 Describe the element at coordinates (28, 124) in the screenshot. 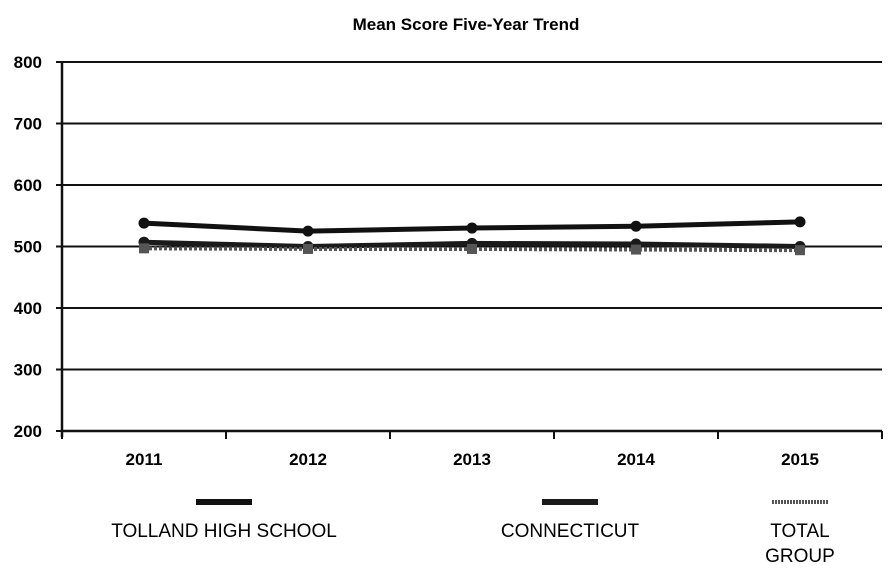

I see `y-tick-label: 700` at that location.